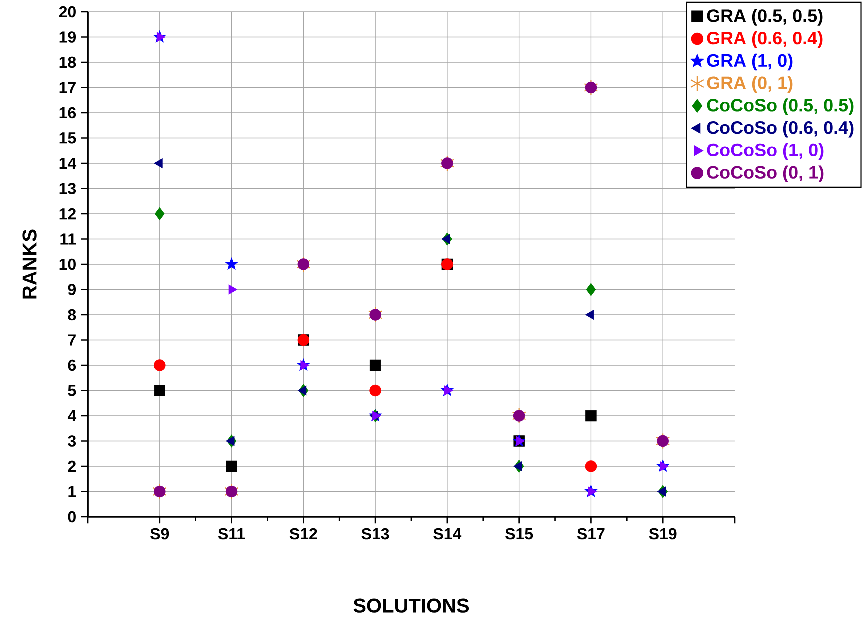  Describe the element at coordinates (663, 534) in the screenshot. I see `x-tick-label: S19` at that location.